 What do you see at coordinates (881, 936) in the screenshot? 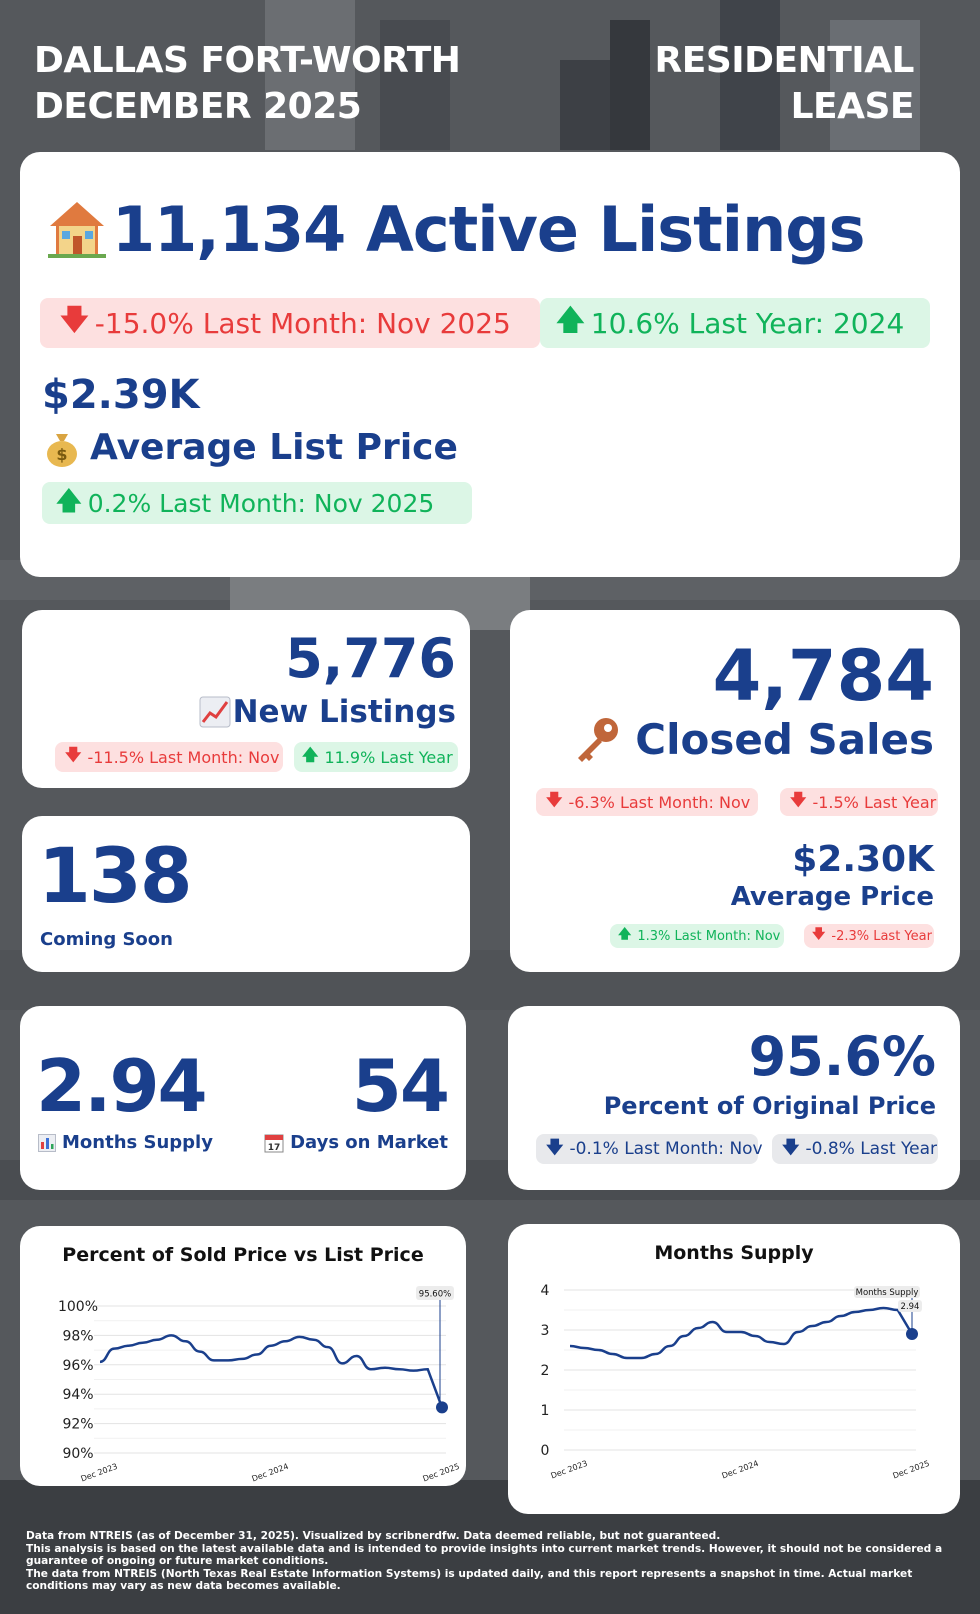
I see `closed-avg-last-year-text: -2.3% Last Year` at bounding box center [881, 936].